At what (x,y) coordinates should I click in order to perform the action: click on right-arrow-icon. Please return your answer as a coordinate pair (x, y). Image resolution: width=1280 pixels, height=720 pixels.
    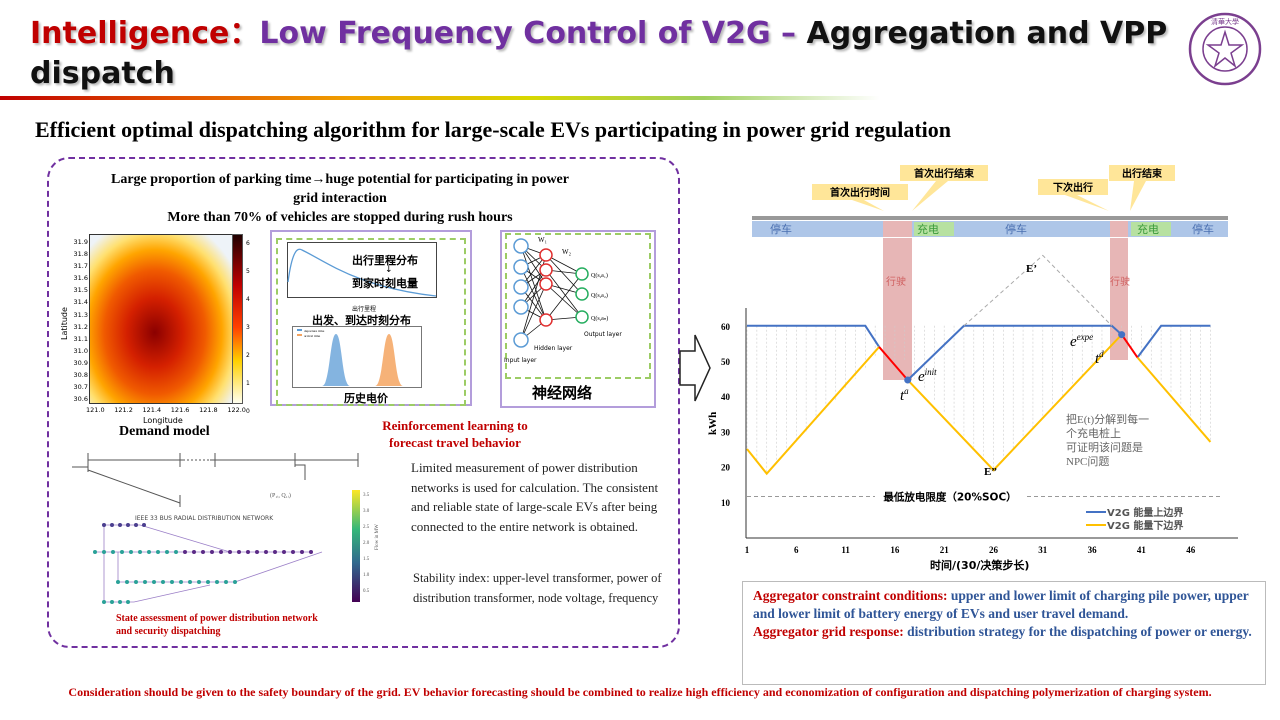
    Looking at the image, I should click on (695, 368).